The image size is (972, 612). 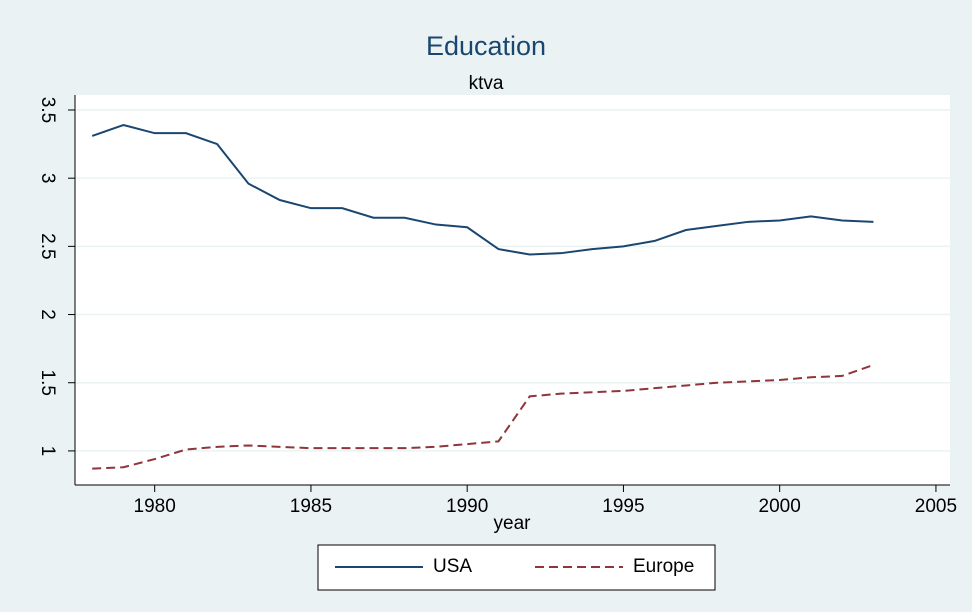 I want to click on x-axis-label: year, so click(x=513, y=523).